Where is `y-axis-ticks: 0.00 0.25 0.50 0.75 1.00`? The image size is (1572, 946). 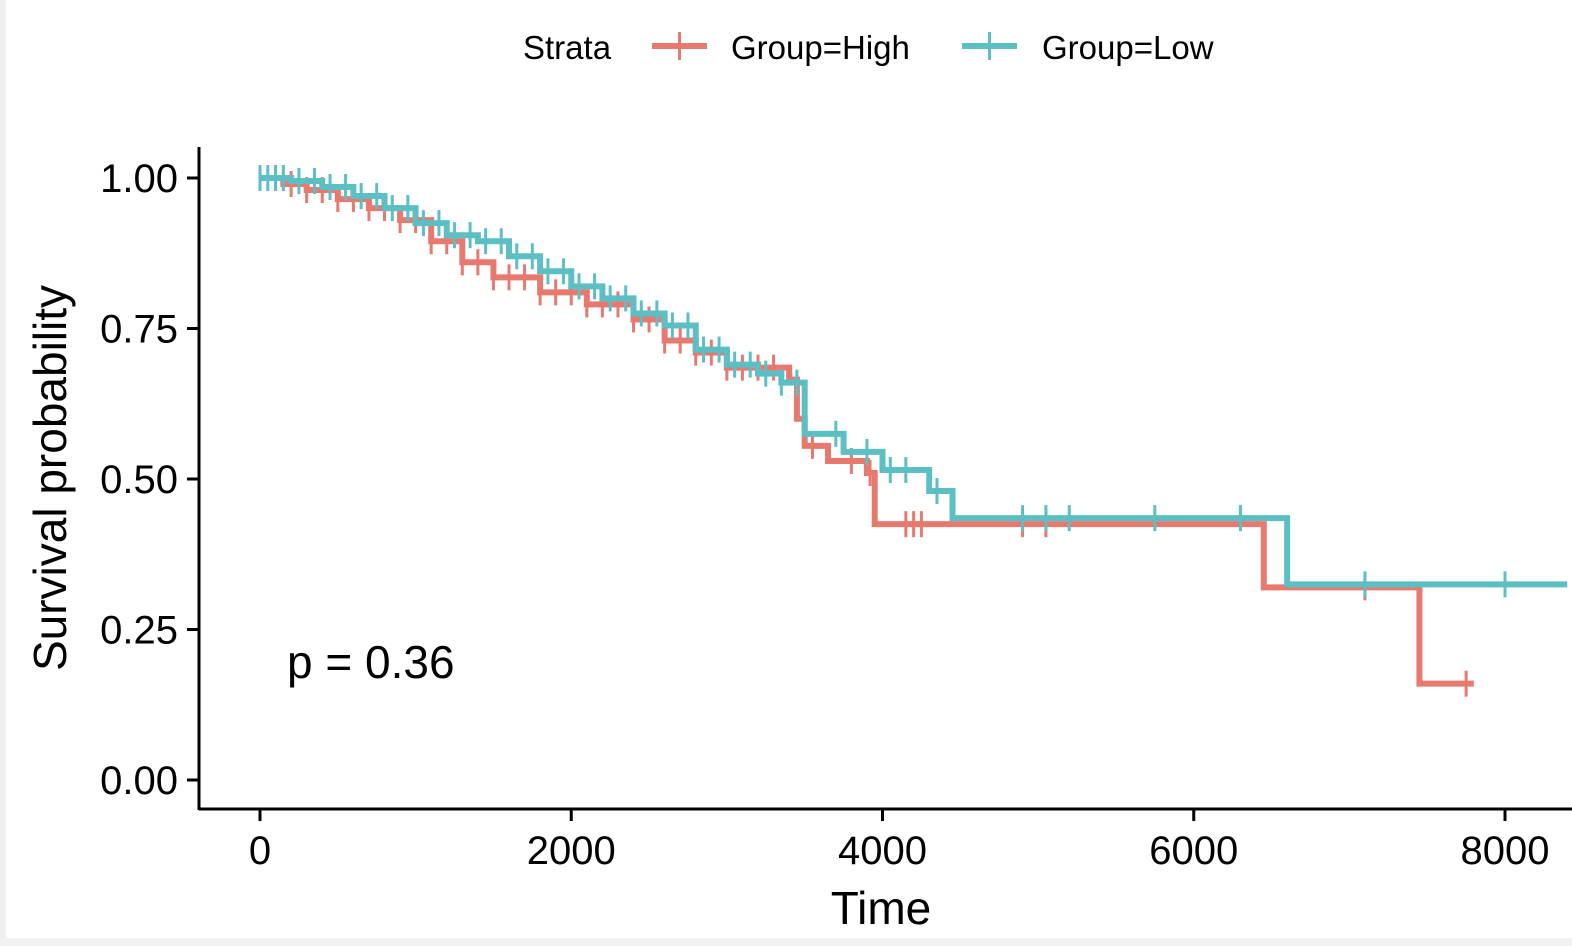 y-axis-ticks: 0.00 0.25 0.50 0.75 1.00 is located at coordinates (149, 480).